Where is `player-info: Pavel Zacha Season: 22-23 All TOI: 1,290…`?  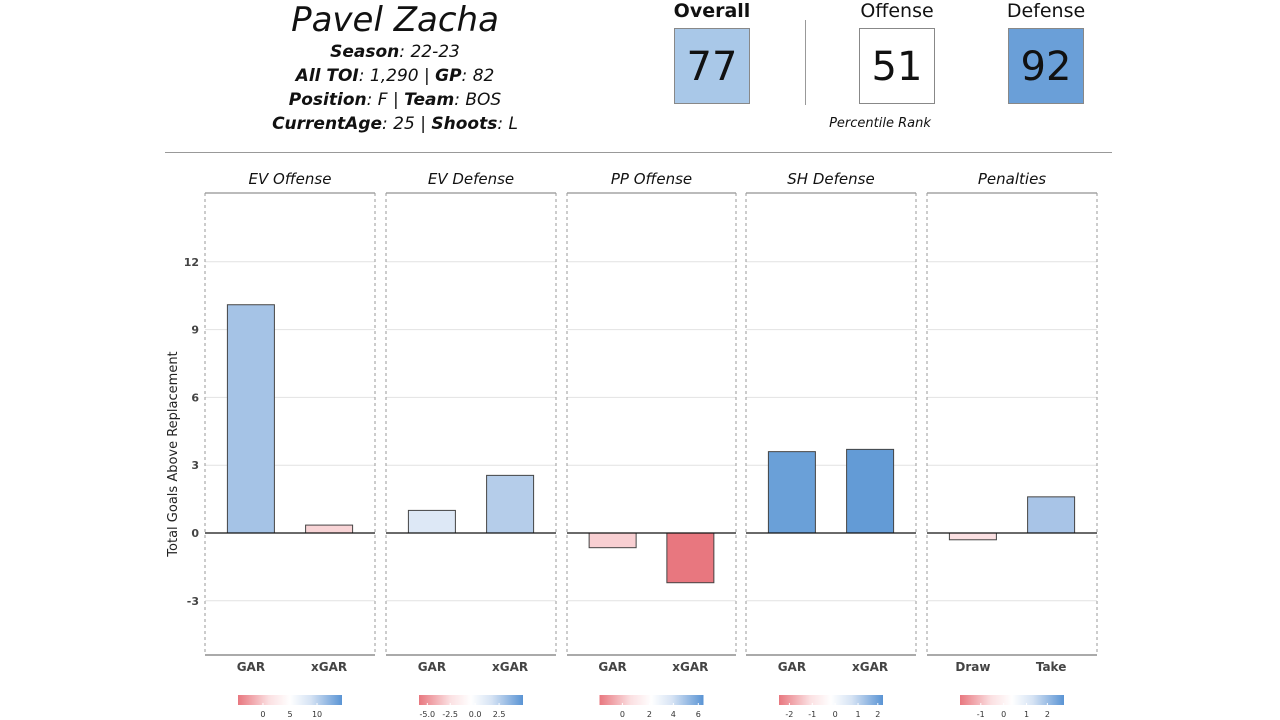 player-info: Pavel Zacha Season: 22-23 All TOI: 1,290… is located at coordinates (395, 68).